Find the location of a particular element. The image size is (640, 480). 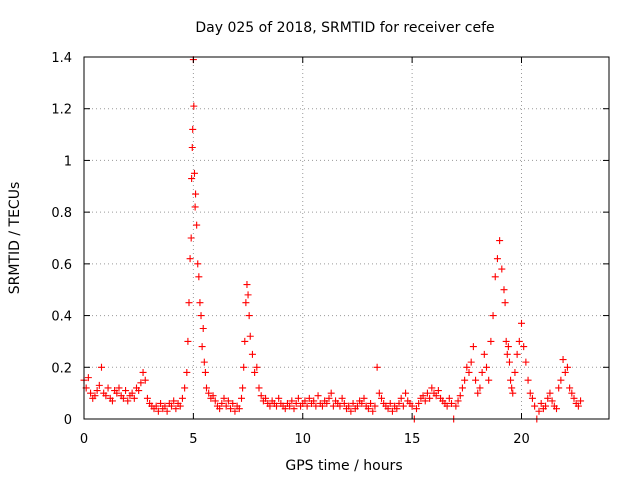

y-tick-label: 1 is located at coordinates (68, 161).